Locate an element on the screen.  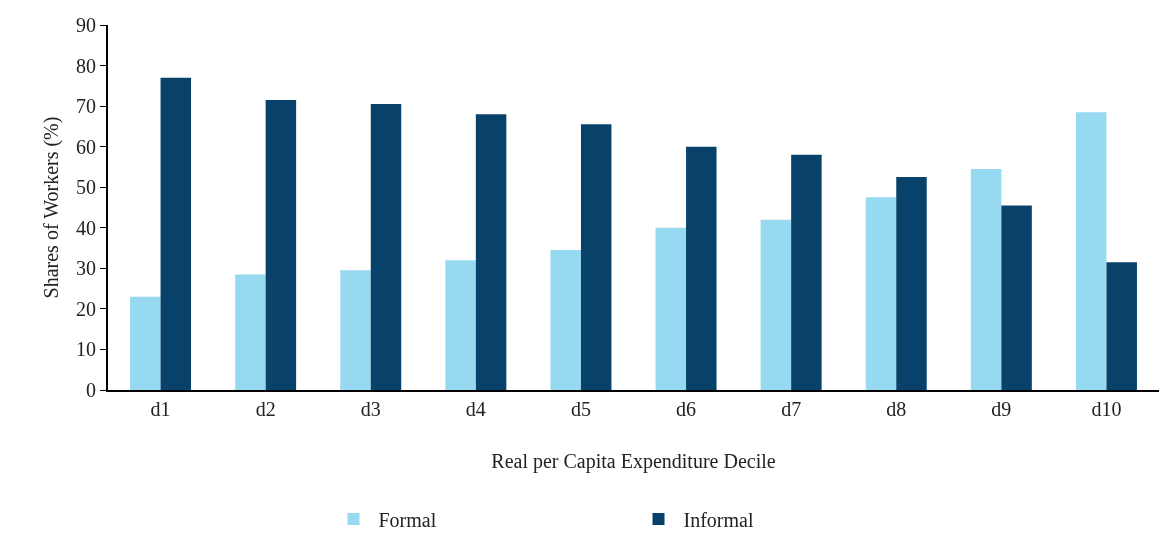
y-tick-label: 20 is located at coordinates (86, 308).